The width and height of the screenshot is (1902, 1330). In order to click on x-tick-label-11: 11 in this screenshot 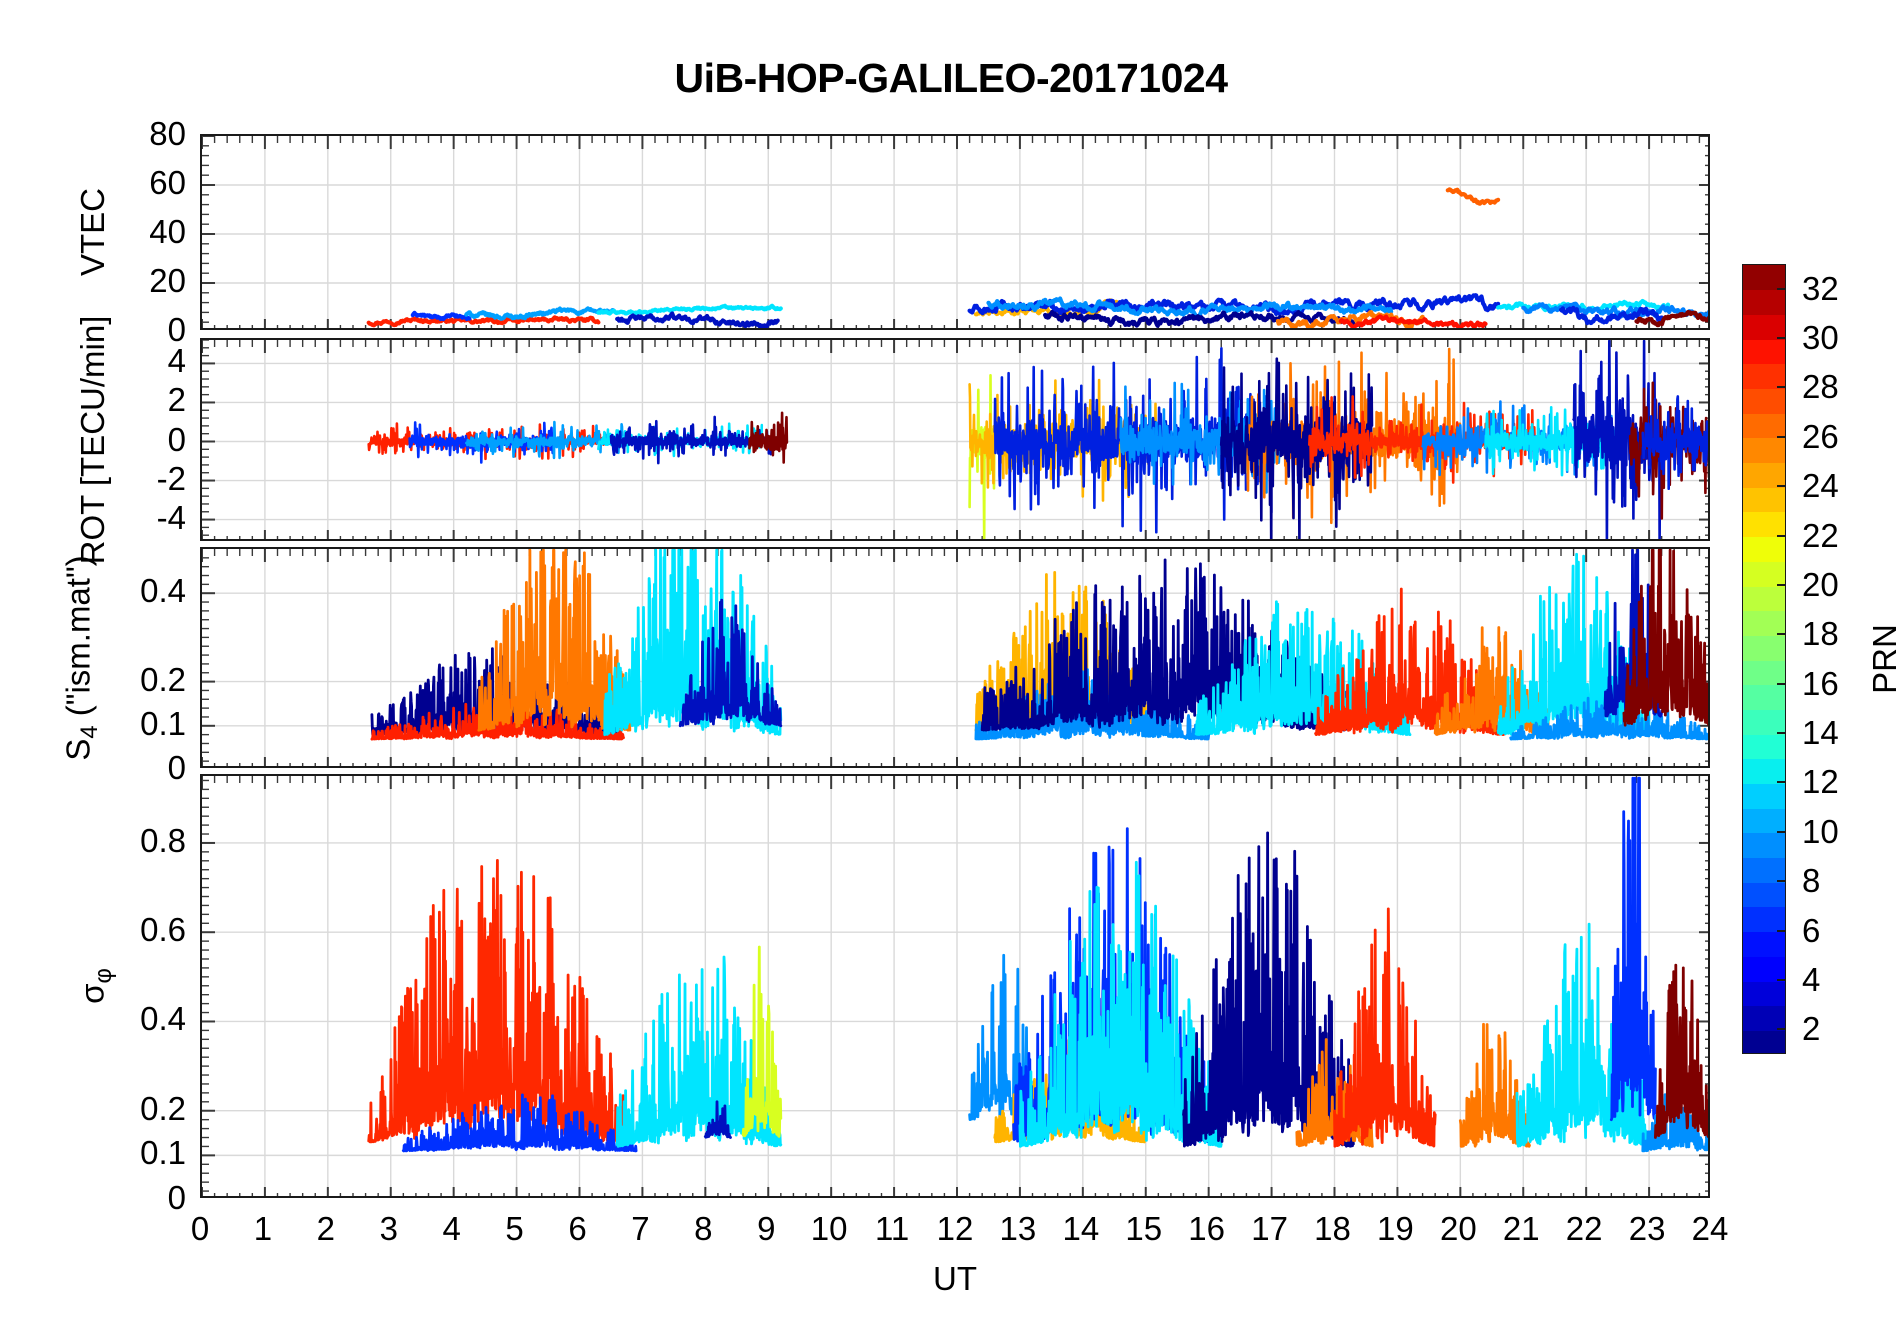, I will do `click(892, 1228)`.